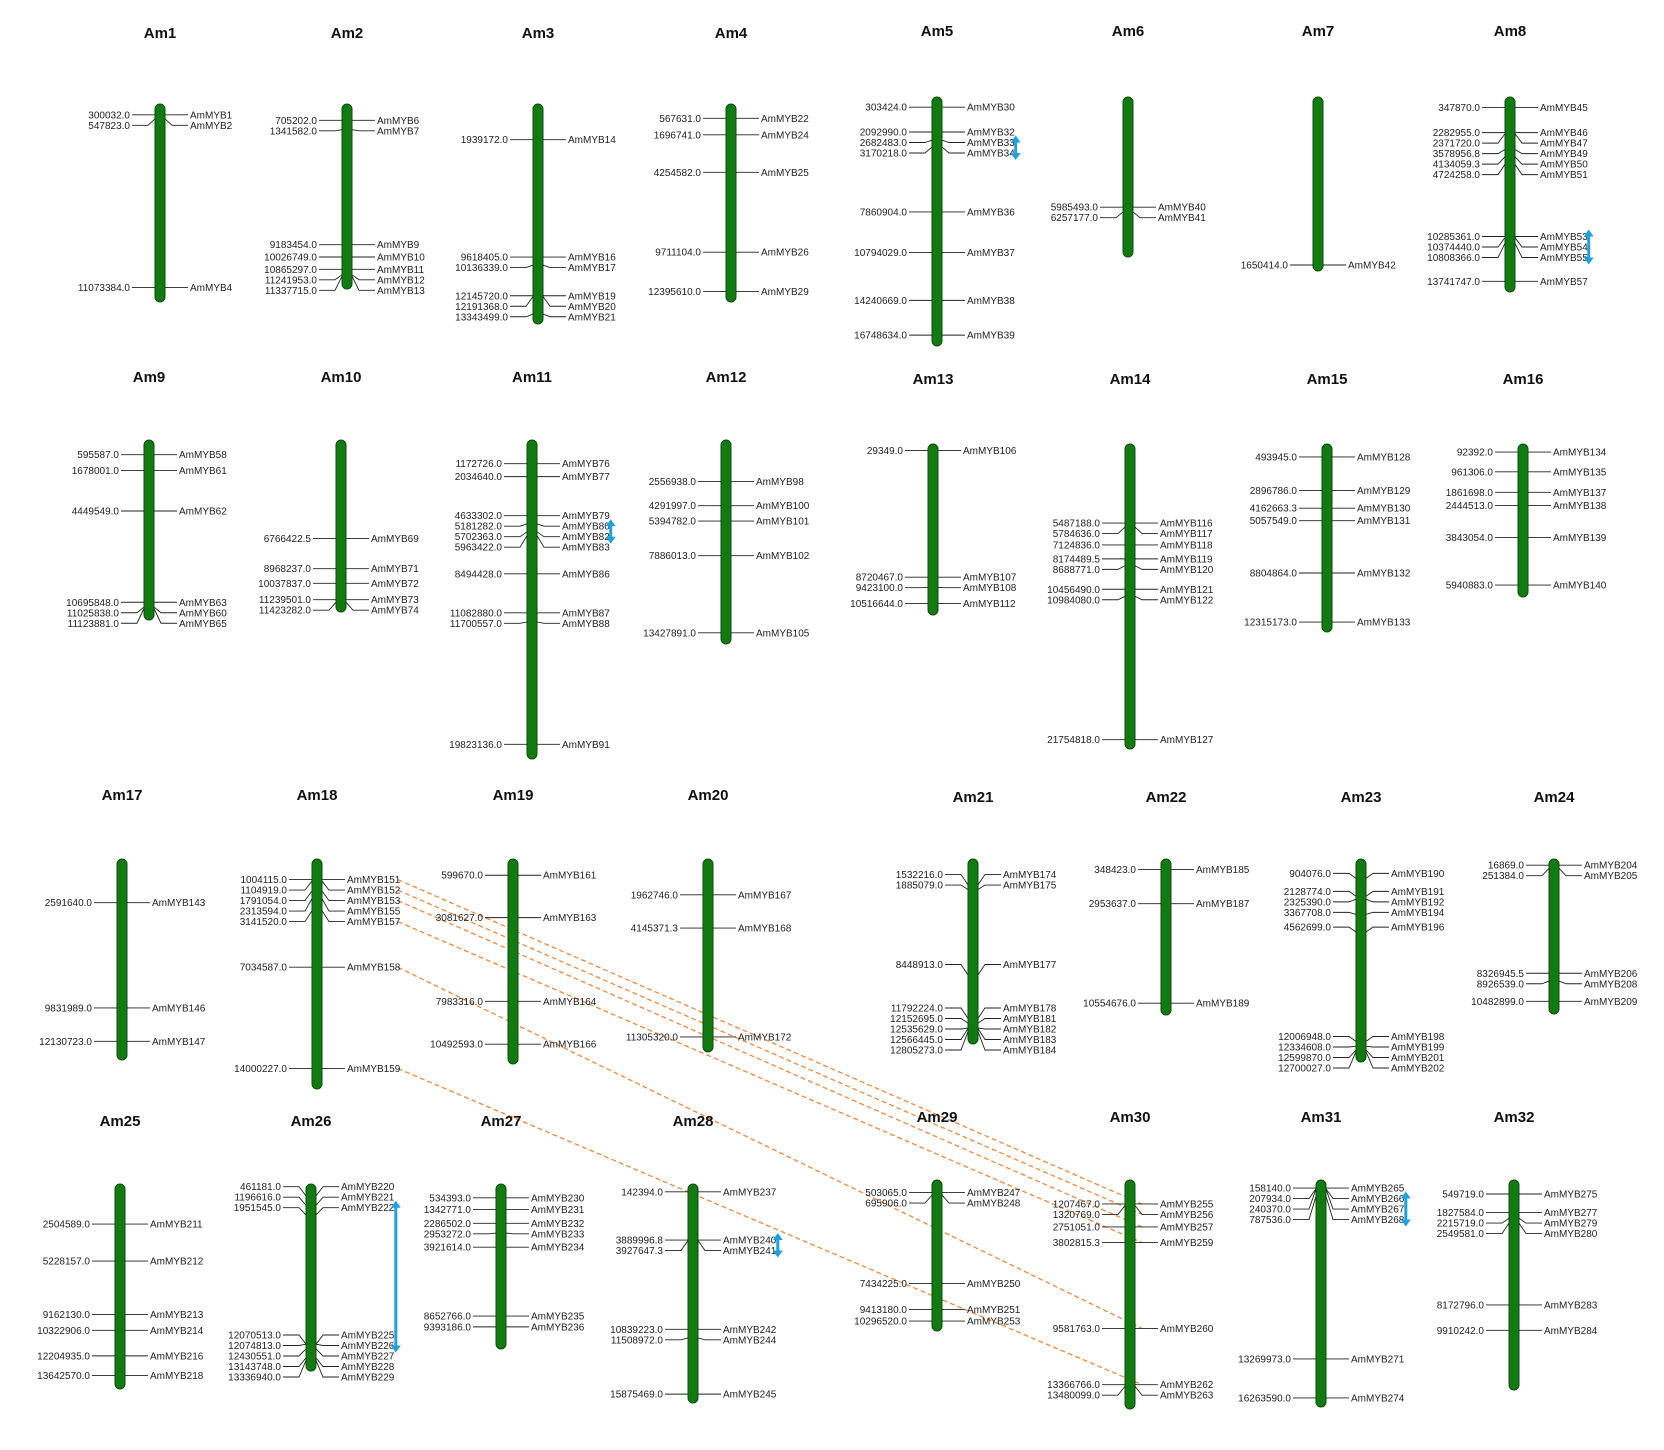 This screenshot has height=1450, width=1664. Describe the element at coordinates (1109, 1004) in the screenshot. I see `position-label: 10554676.0` at that location.